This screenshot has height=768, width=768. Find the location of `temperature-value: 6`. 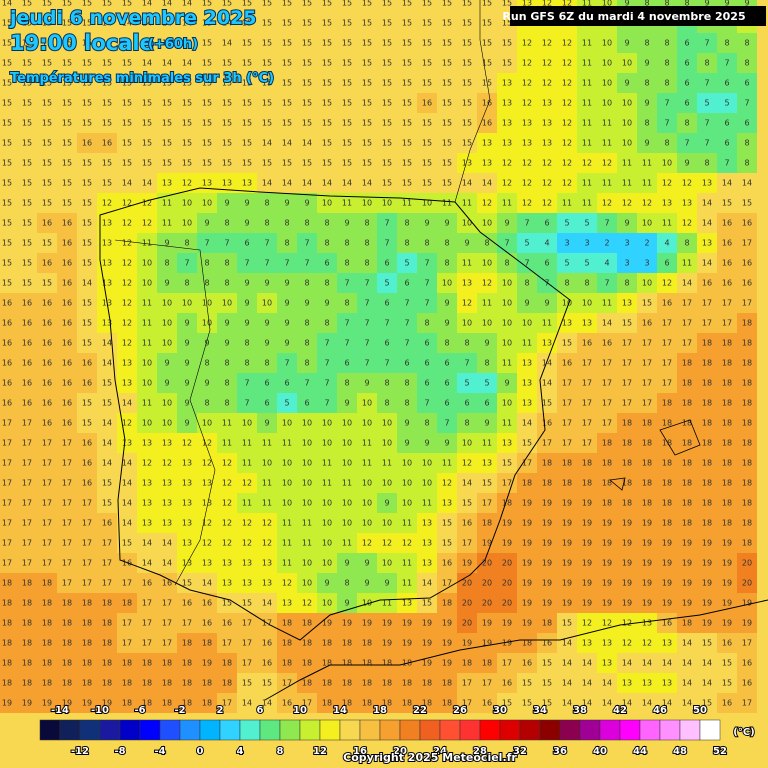

temperature-value: 6 is located at coordinates (306, 403).